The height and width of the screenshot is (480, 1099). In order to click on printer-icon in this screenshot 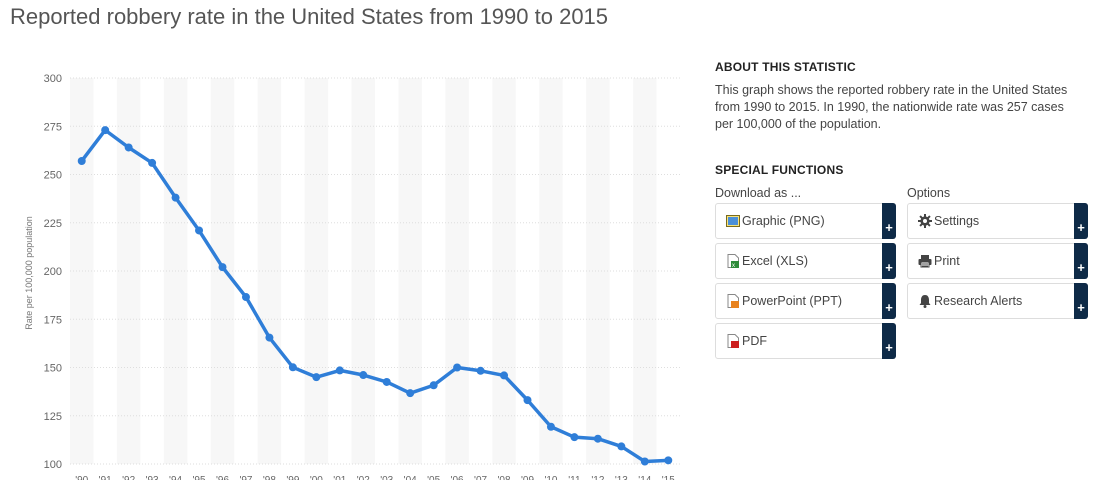, I will do `click(925, 261)`.